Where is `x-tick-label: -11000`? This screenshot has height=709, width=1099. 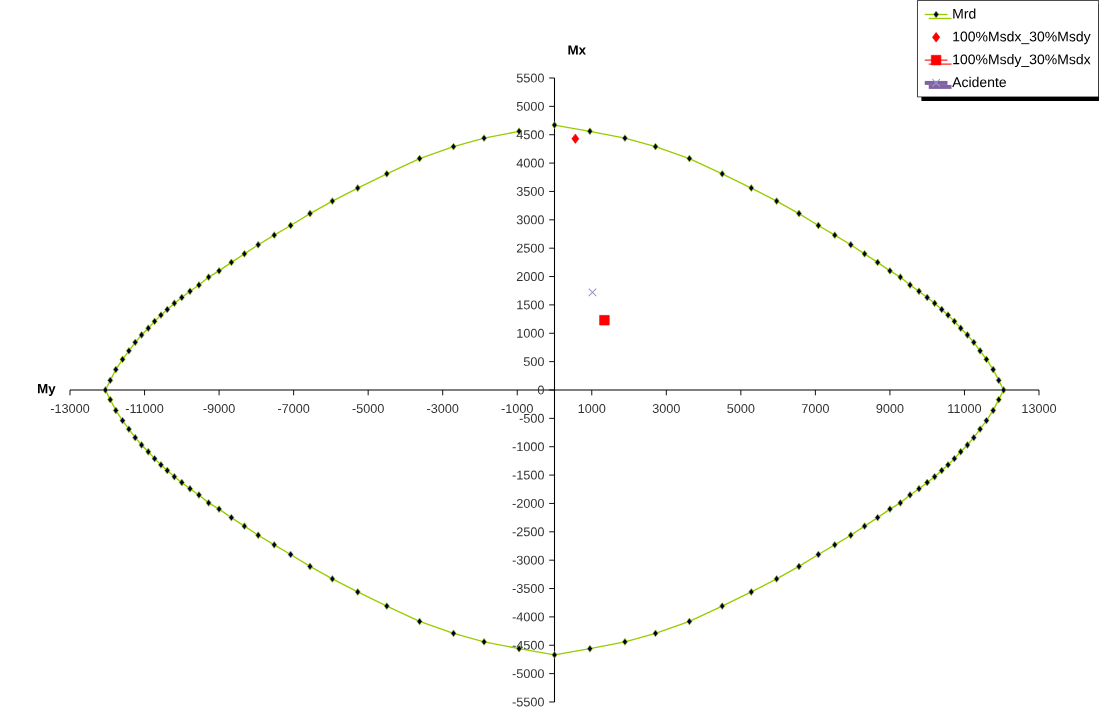 x-tick-label: -11000 is located at coordinates (144, 409).